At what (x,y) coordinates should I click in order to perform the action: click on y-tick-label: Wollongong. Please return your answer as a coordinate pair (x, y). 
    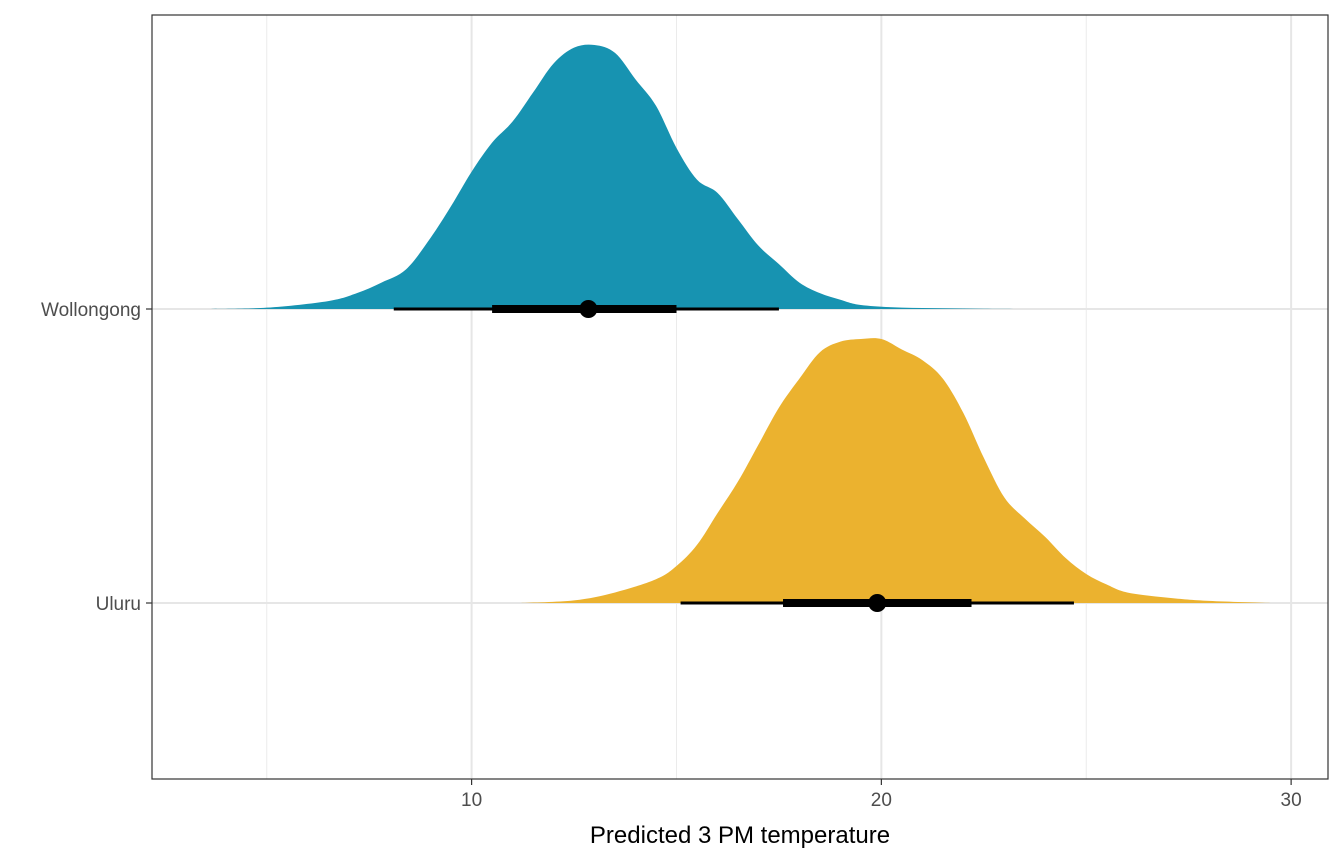
    Looking at the image, I should click on (91, 310).